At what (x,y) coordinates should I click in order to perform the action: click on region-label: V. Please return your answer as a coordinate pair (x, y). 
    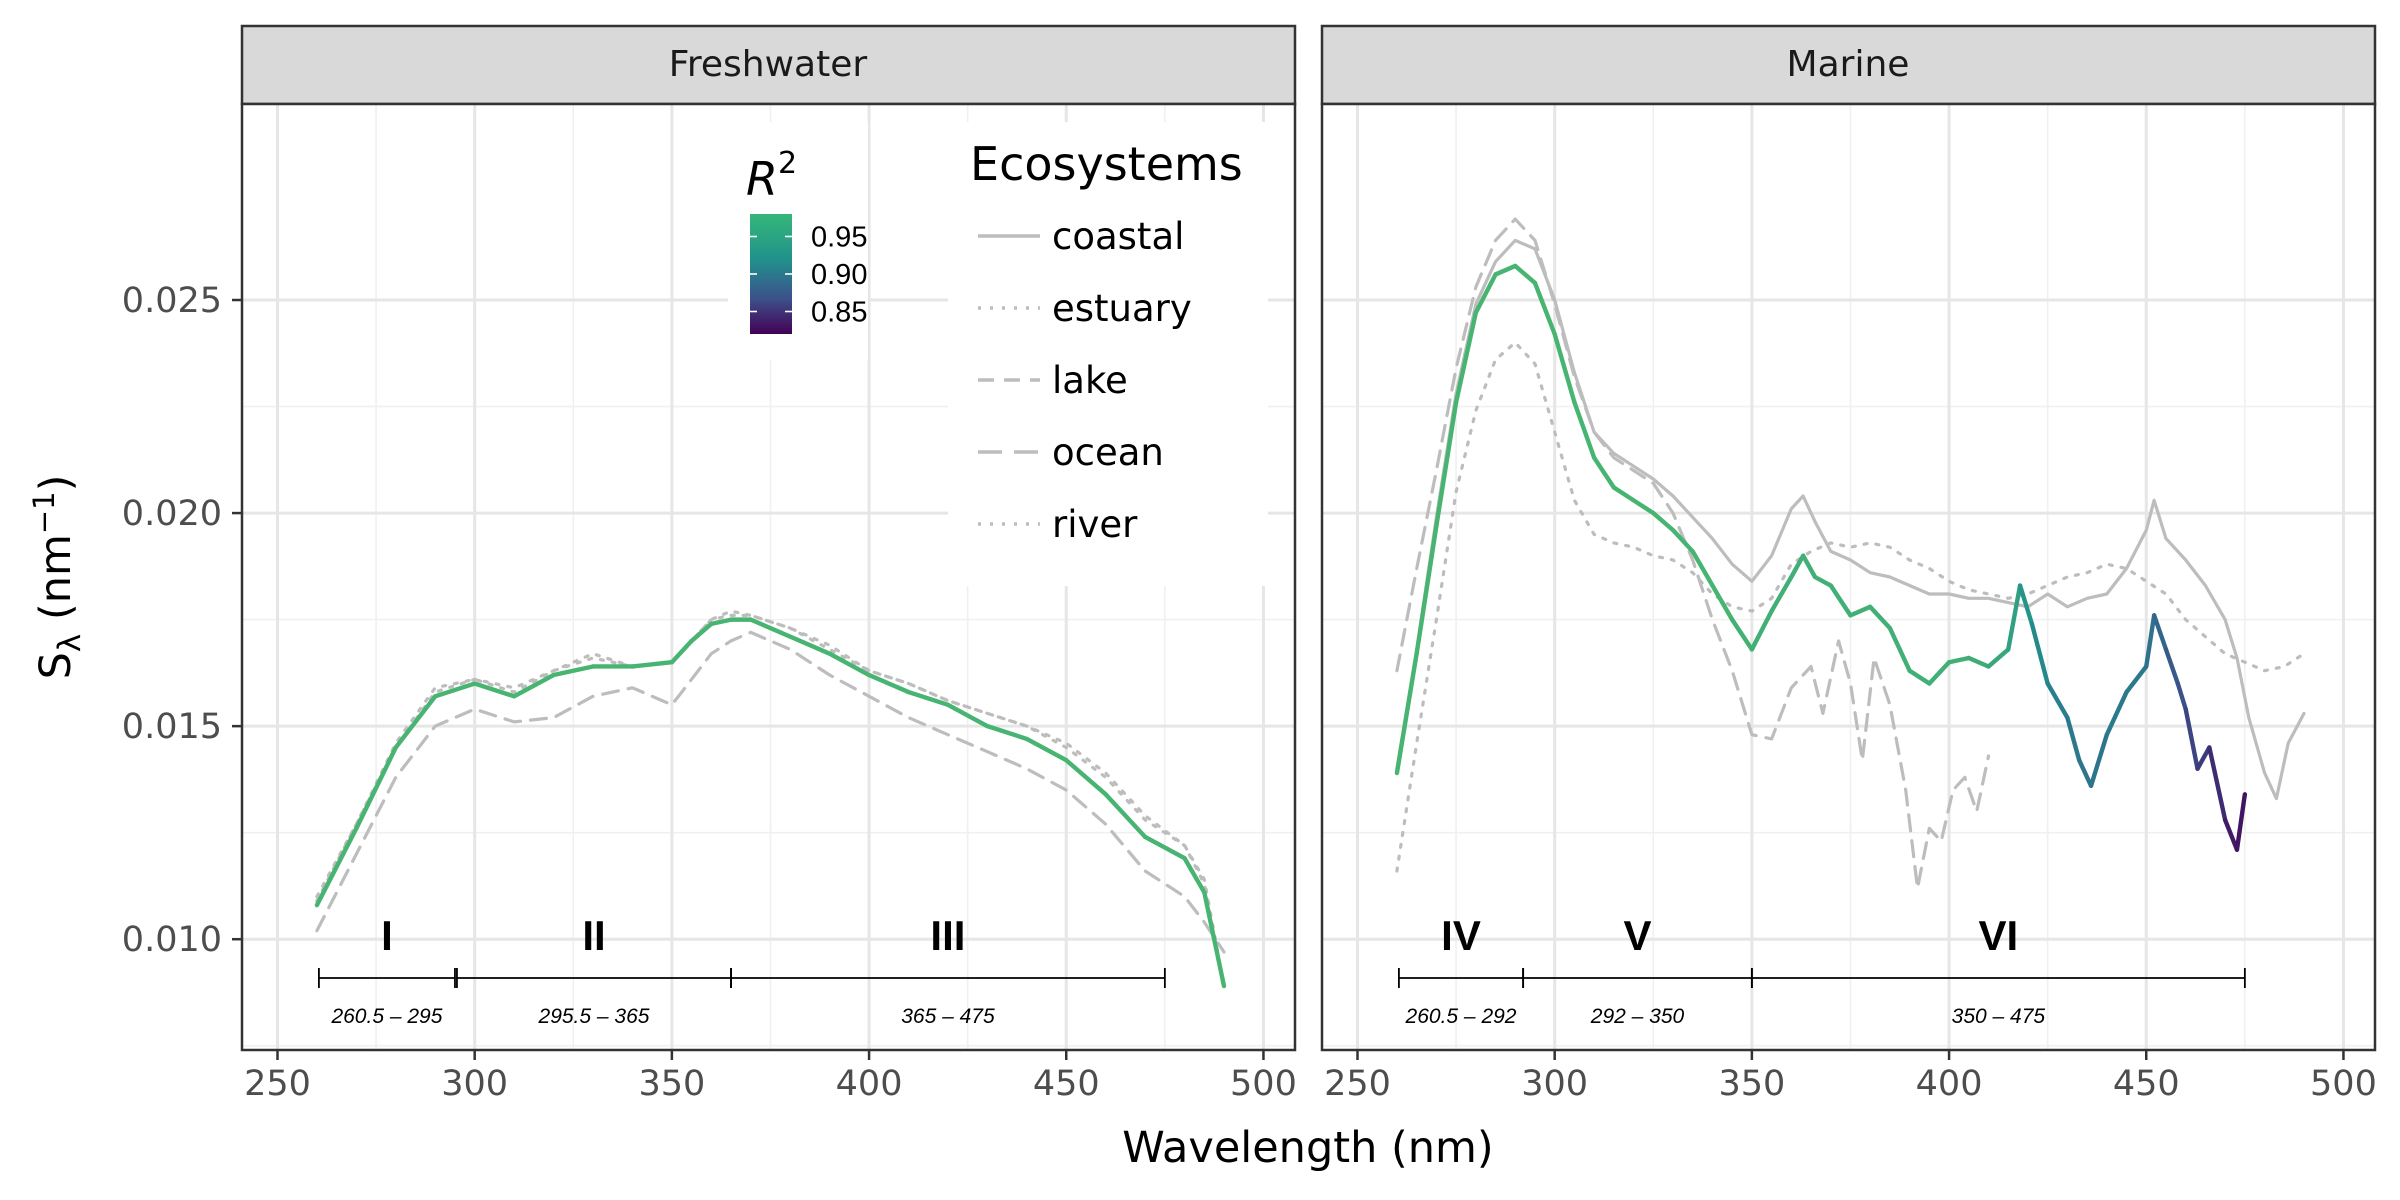
    Looking at the image, I should click on (1637, 935).